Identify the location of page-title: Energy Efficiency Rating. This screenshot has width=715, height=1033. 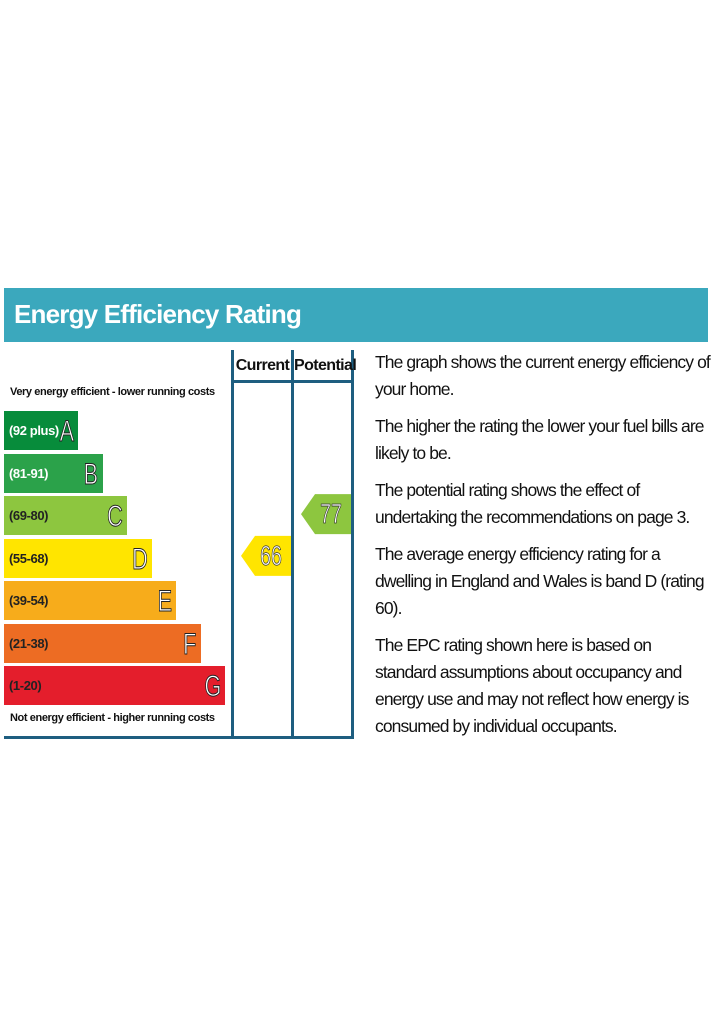
(158, 314).